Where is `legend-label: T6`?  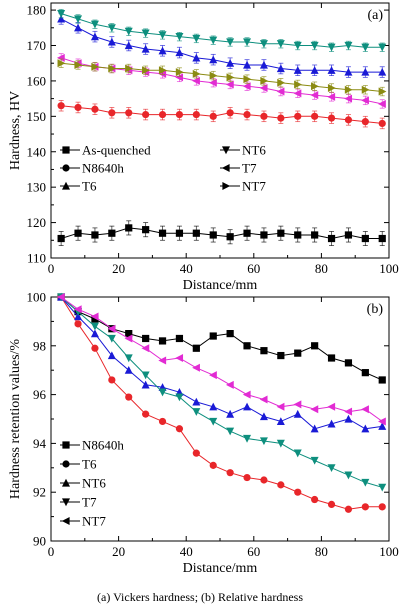 legend-label: T6 is located at coordinates (89, 464).